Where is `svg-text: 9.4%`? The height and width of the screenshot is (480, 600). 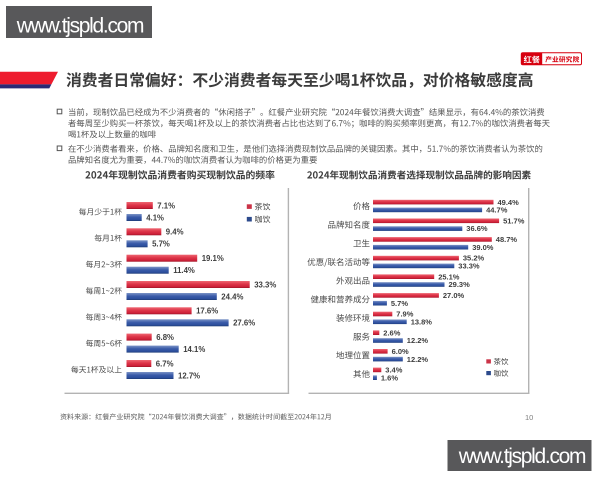 svg-text: 9.4% is located at coordinates (175, 232).